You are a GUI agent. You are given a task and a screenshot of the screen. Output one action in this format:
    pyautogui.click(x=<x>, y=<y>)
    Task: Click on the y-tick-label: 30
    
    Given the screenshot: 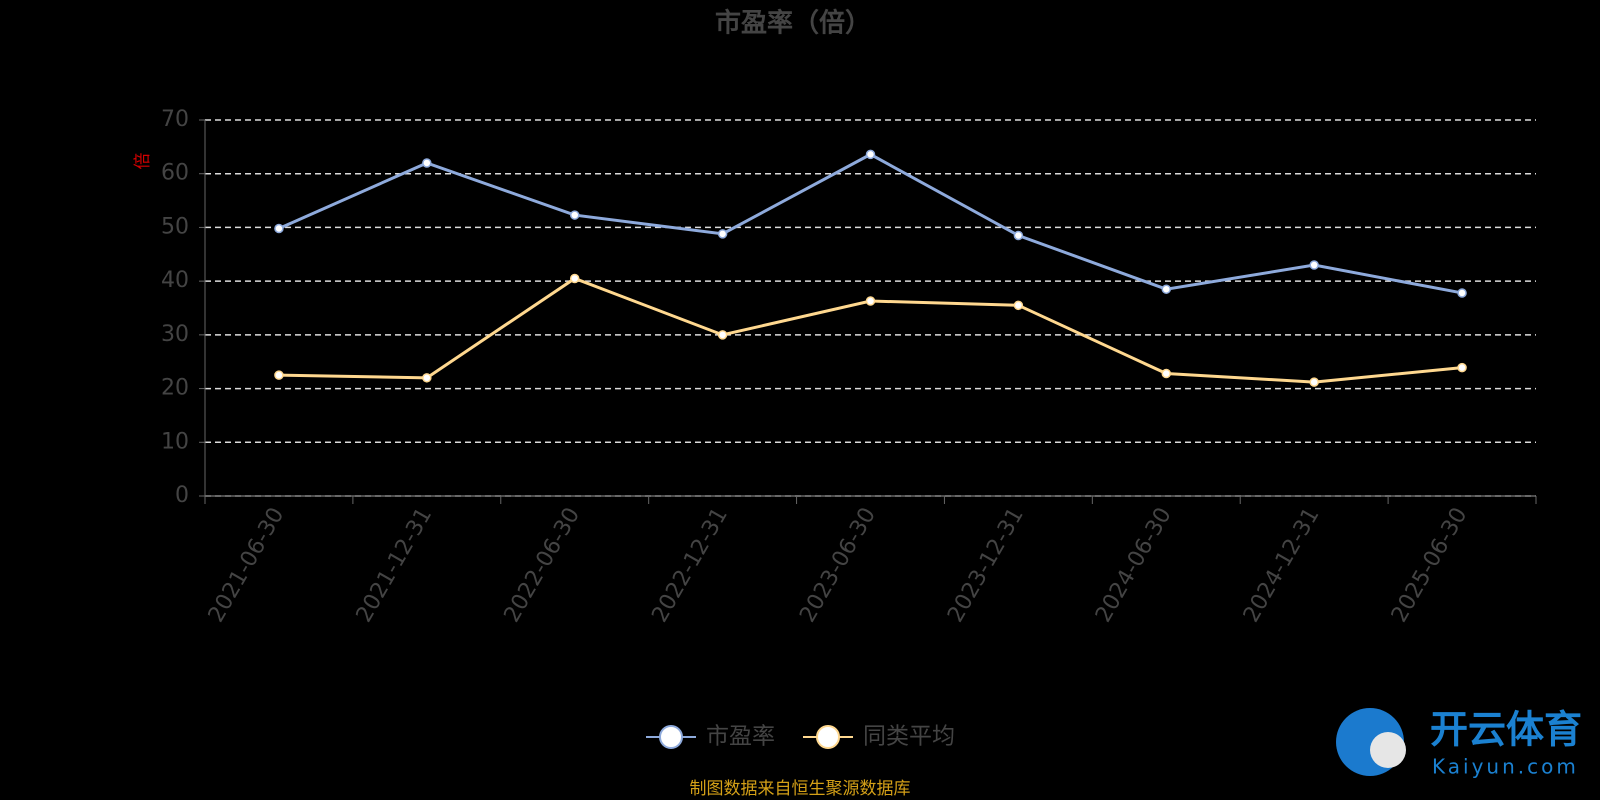 What is the action you would take?
    pyautogui.click(x=175, y=334)
    